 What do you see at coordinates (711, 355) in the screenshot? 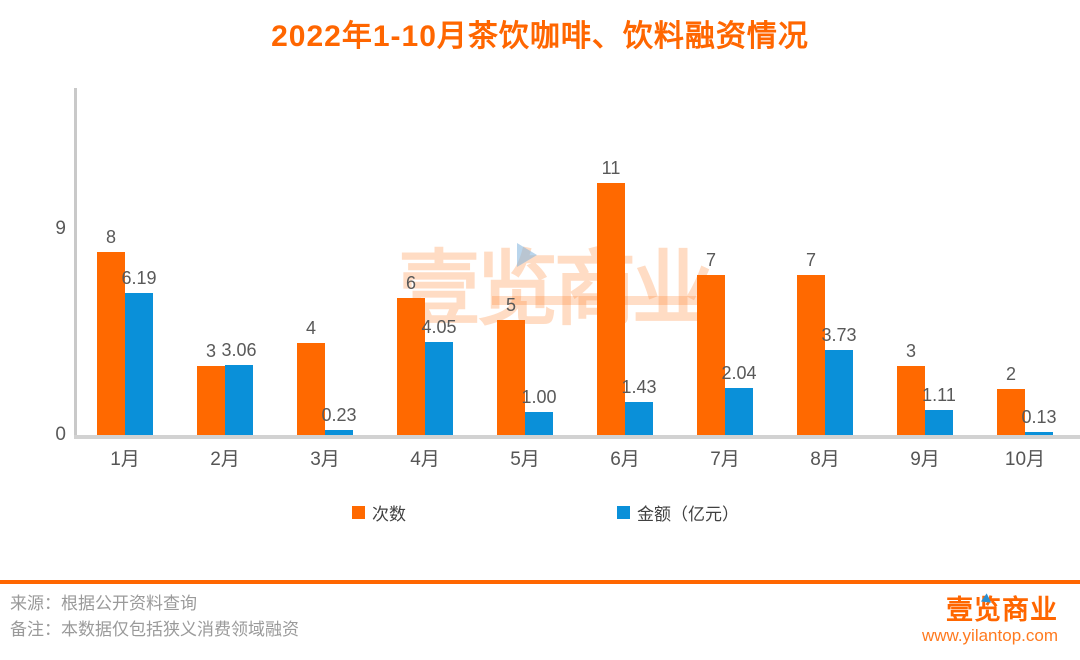
I see `bar-次数-7月` at bounding box center [711, 355].